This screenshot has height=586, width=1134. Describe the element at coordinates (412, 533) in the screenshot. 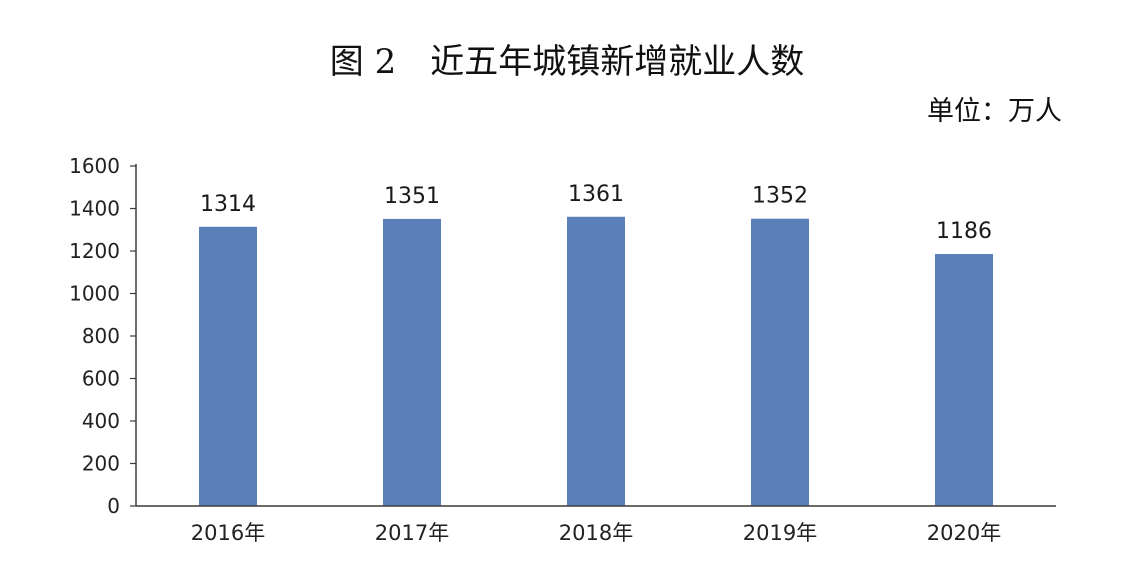

I see `x-tick-label: 2017年` at that location.